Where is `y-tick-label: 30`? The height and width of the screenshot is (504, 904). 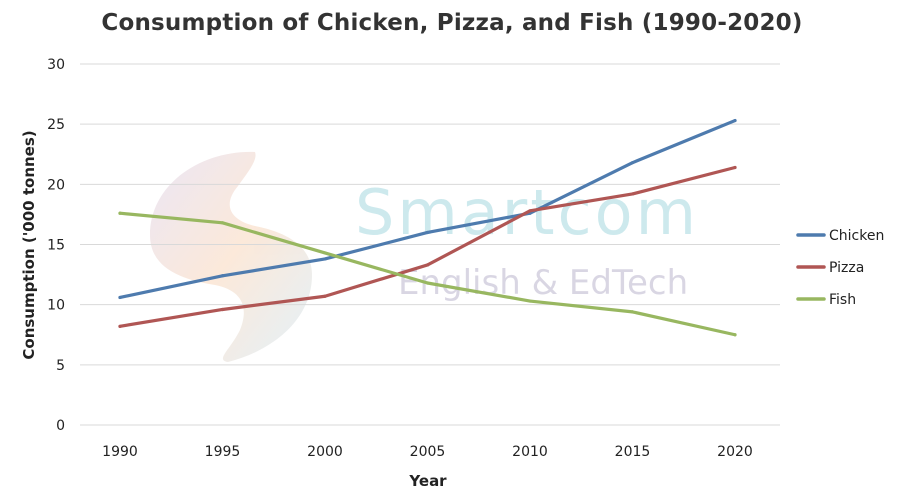
y-tick-label: 30 is located at coordinates (56, 65).